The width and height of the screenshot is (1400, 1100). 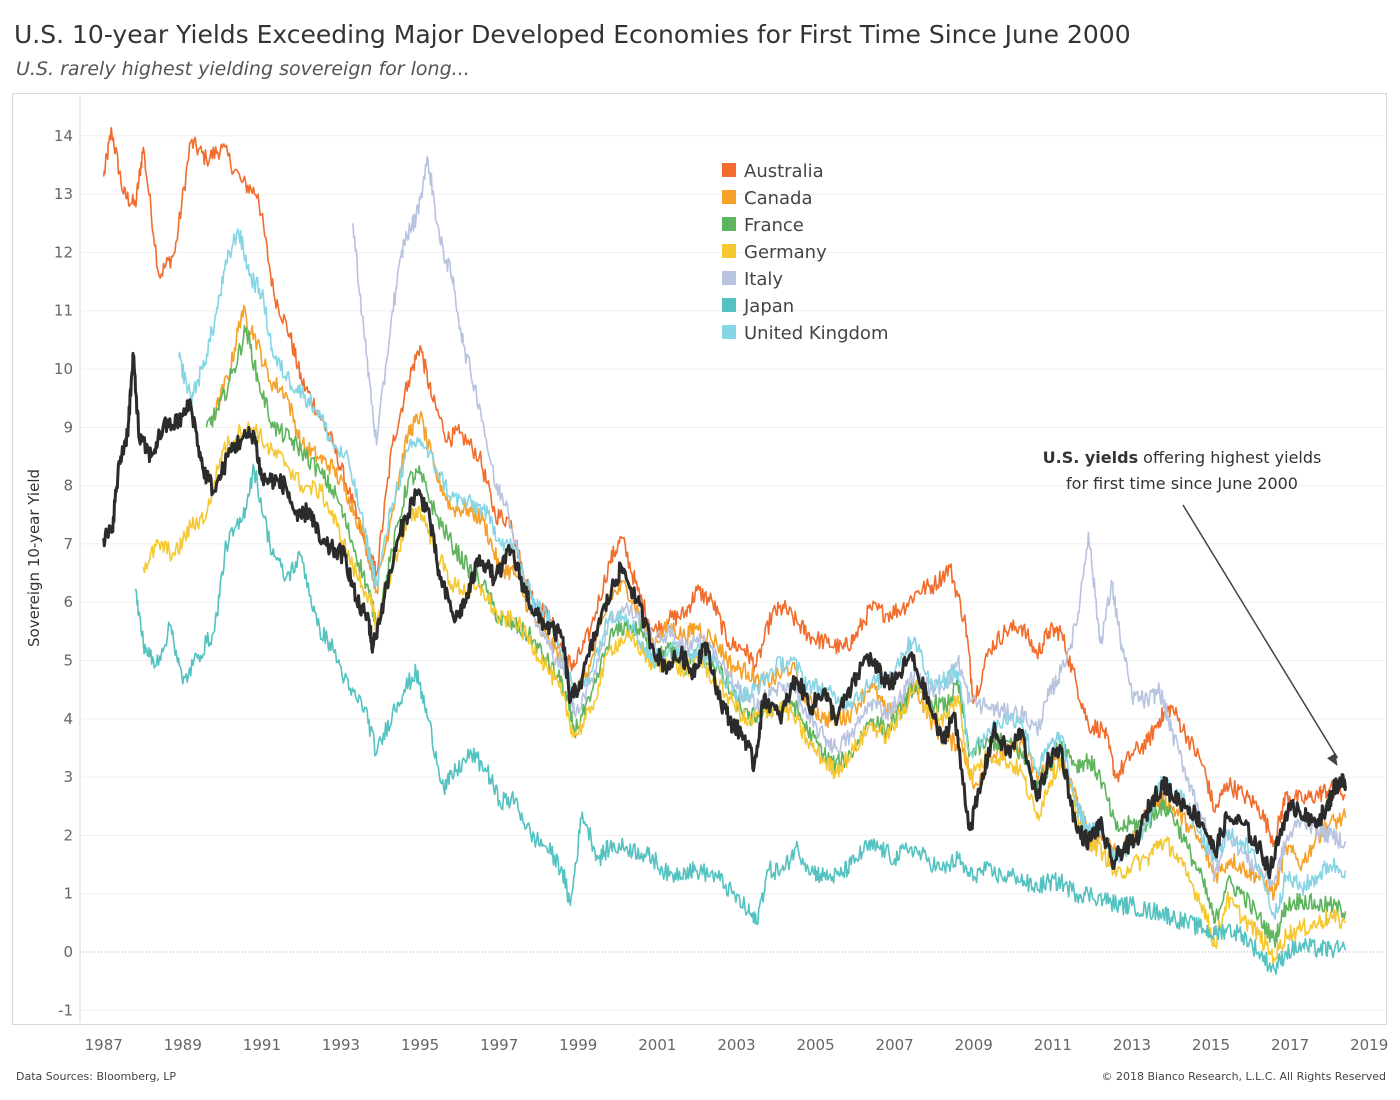 What do you see at coordinates (68, 427) in the screenshot?
I see `y-tick-label: 9` at bounding box center [68, 427].